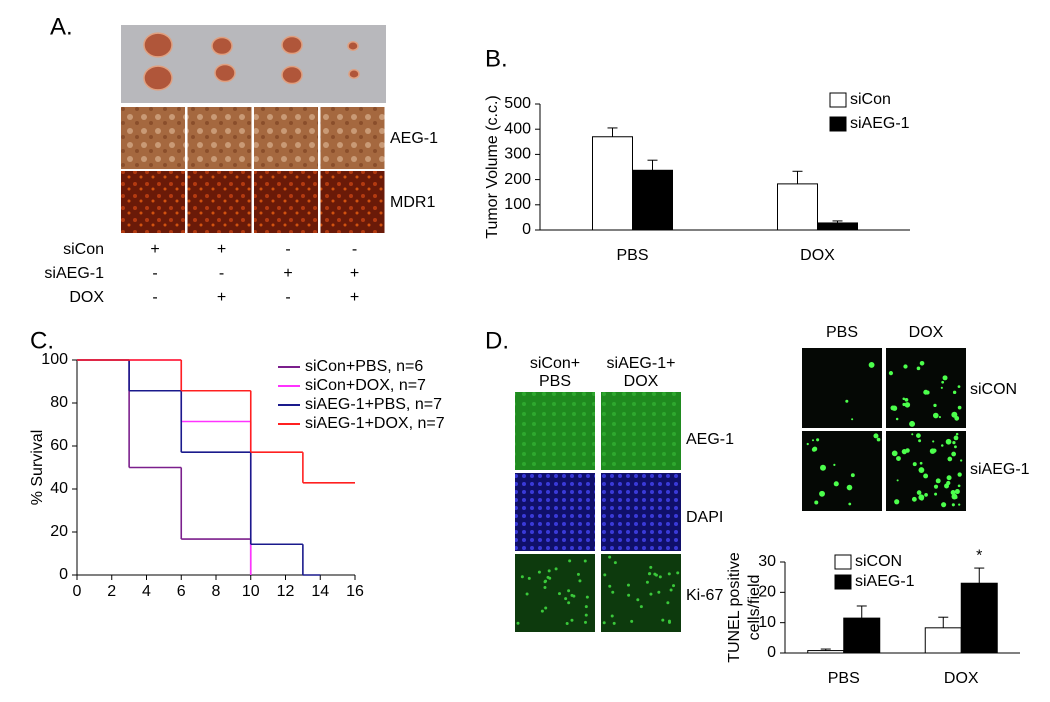 The width and height of the screenshot is (1050, 702). Describe the element at coordinates (74, 273) in the screenshot. I see `treatment-label: siAEG-1` at that location.